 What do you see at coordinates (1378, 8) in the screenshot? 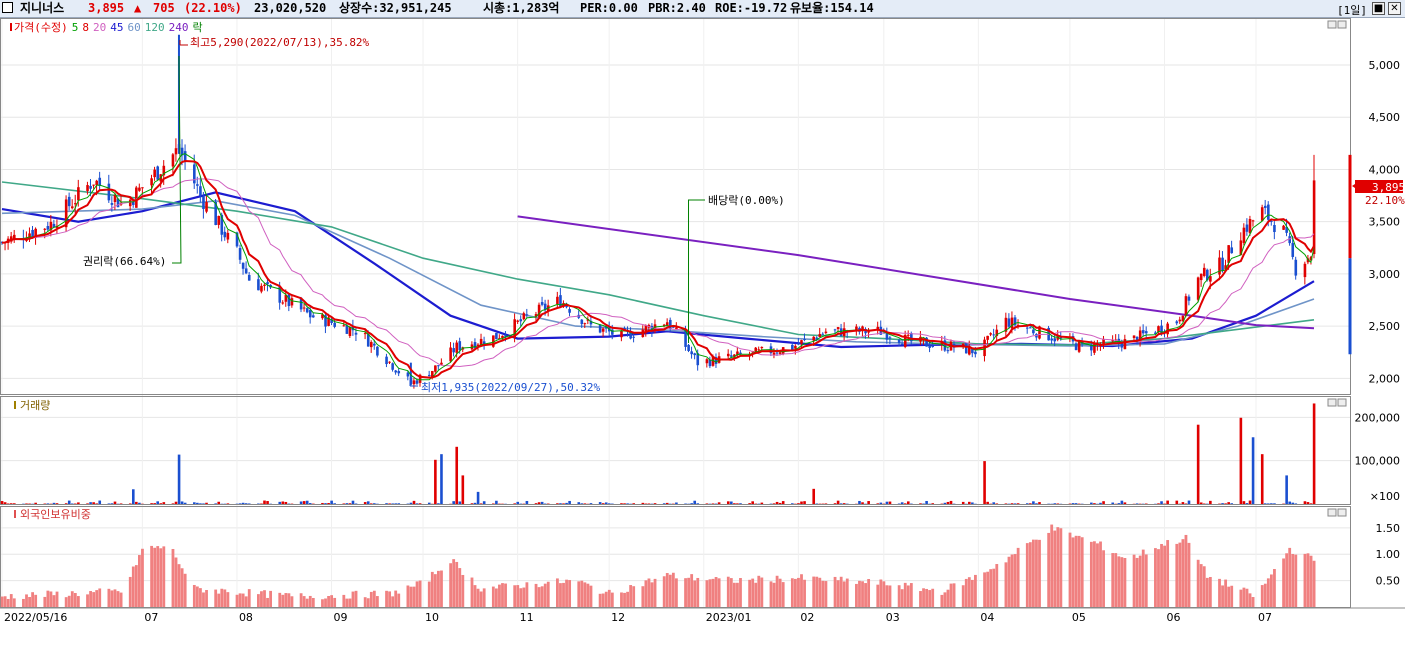
I see `restore-icon: ■` at bounding box center [1378, 8].